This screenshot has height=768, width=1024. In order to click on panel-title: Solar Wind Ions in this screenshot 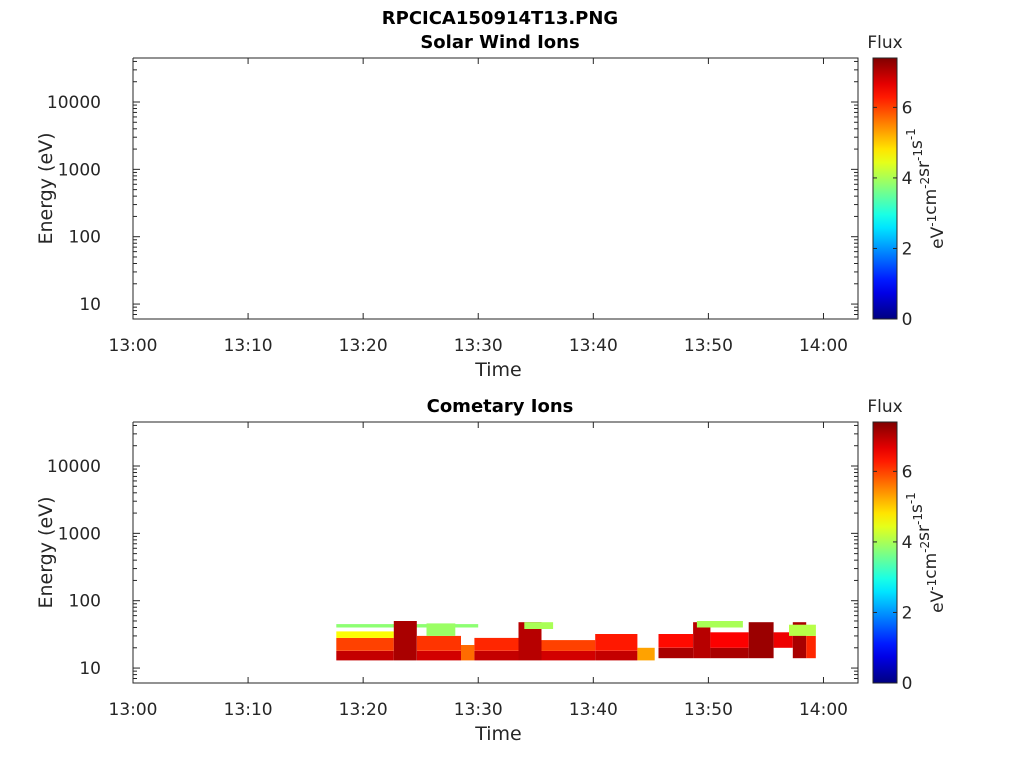, I will do `click(499, 42)`.